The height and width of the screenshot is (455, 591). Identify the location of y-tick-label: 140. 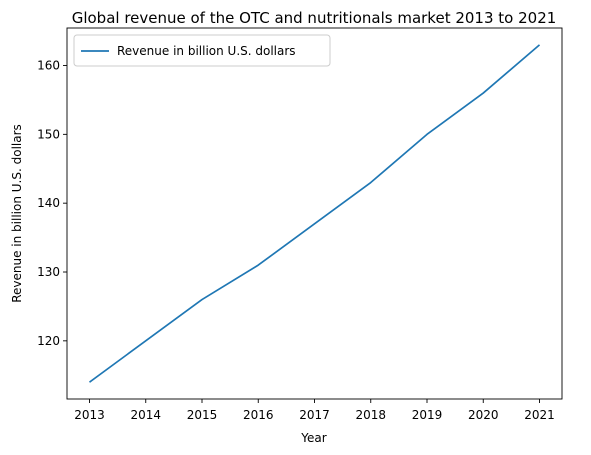
(48, 203).